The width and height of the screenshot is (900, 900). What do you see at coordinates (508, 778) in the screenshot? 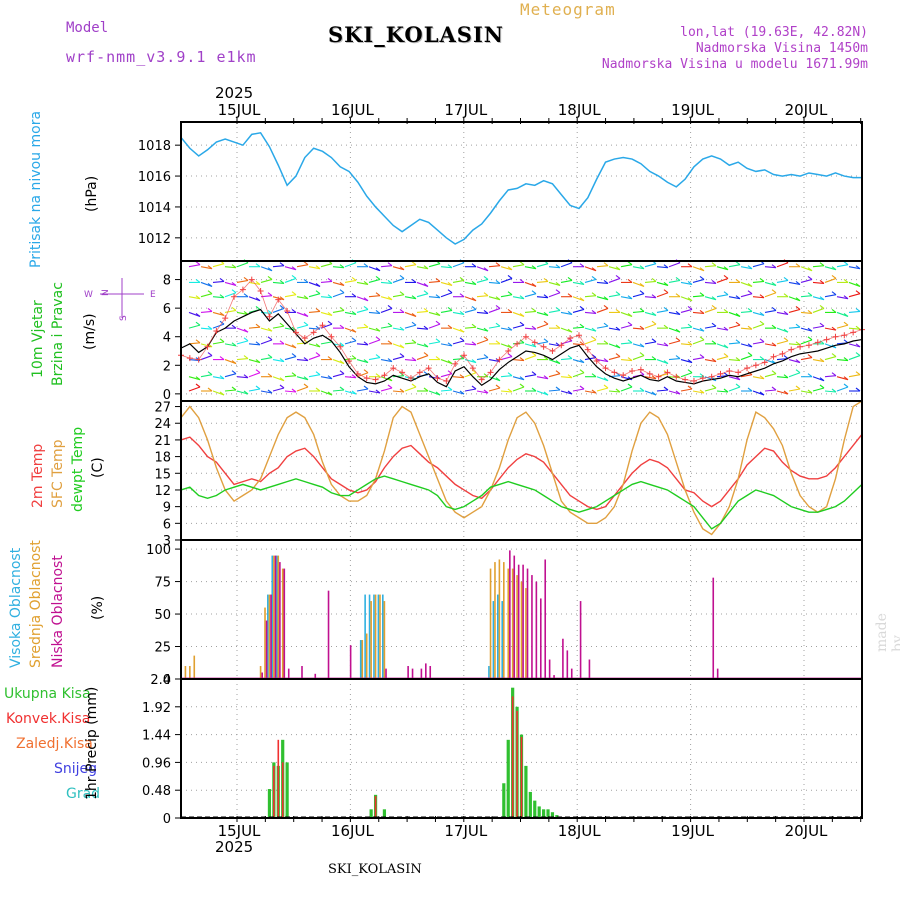
I see `precip-total-bar` at bounding box center [508, 778].